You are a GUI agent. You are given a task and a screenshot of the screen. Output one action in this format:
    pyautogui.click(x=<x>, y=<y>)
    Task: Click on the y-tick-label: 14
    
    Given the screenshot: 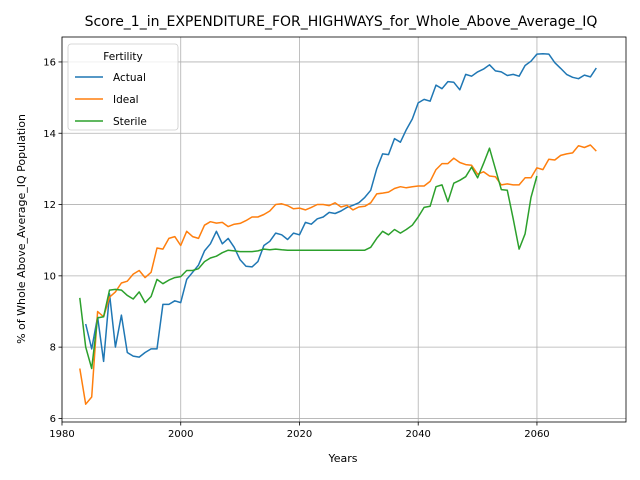 What is the action you would take?
    pyautogui.click(x=49, y=134)
    